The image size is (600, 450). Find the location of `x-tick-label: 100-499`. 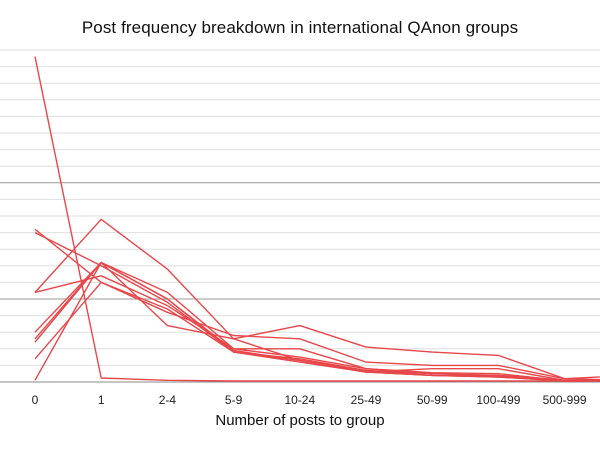

x-tick-label: 100-499 is located at coordinates (498, 400).